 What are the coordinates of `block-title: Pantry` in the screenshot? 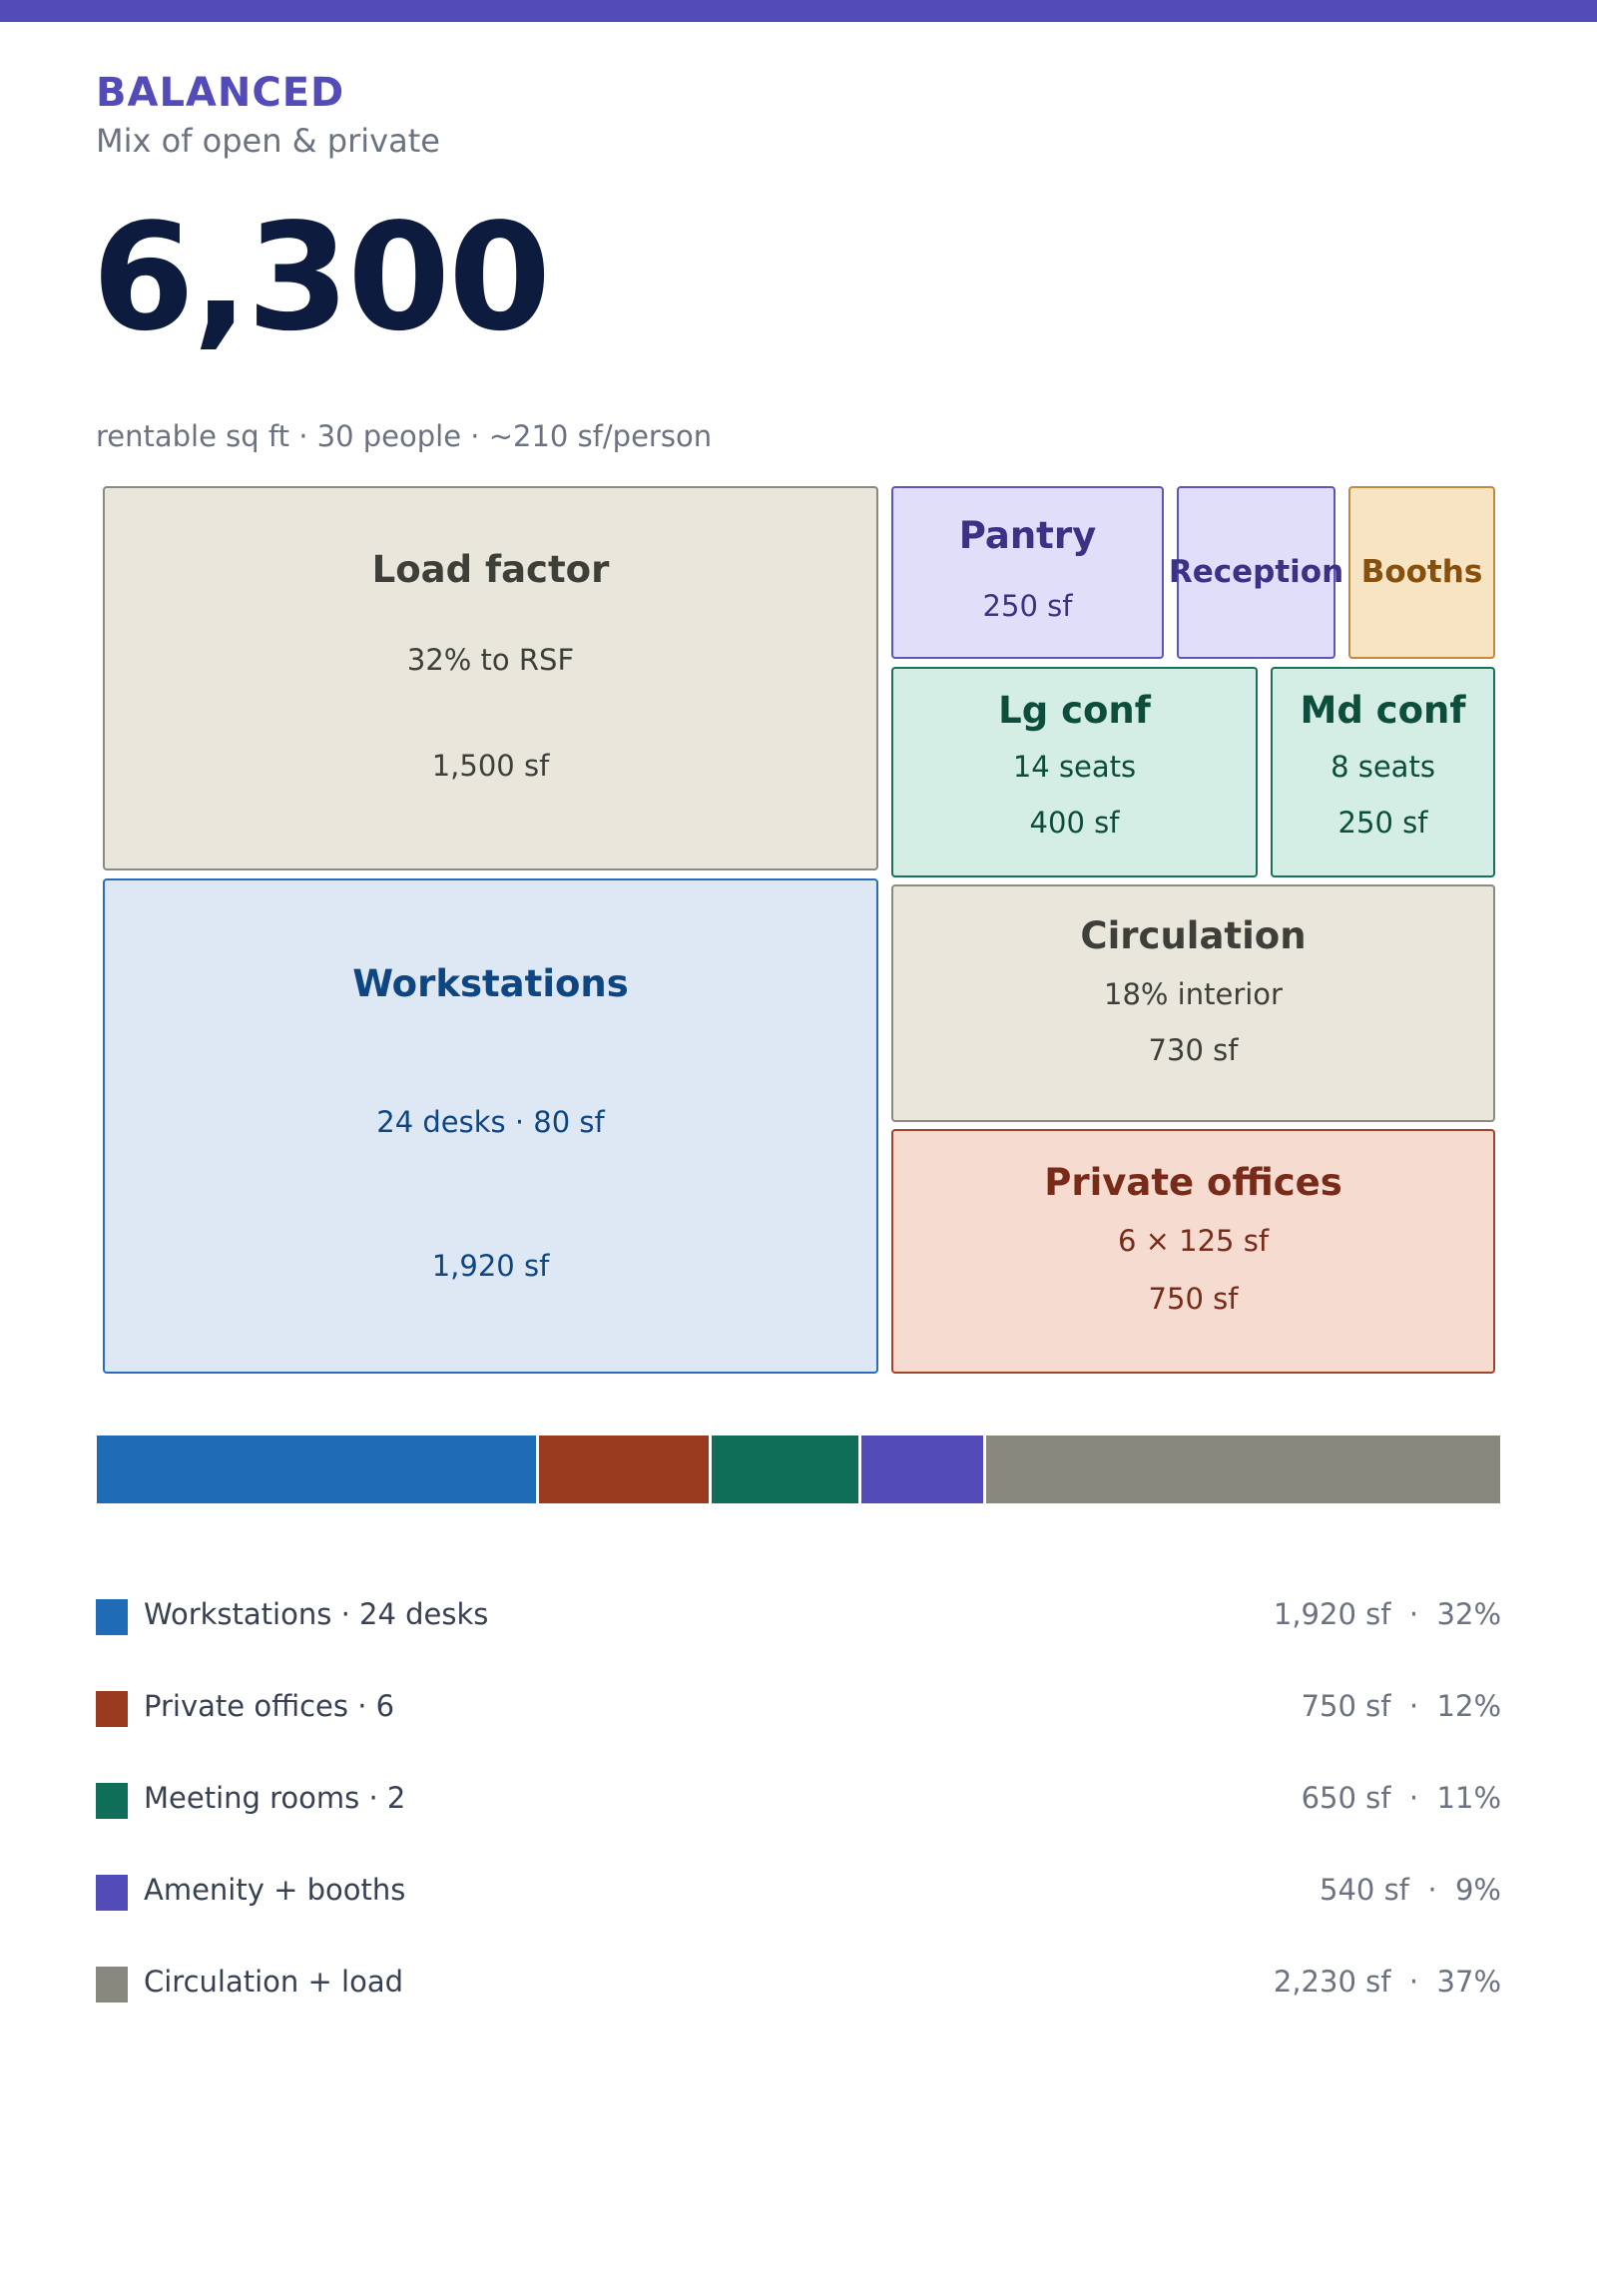 It's located at (1027, 536).